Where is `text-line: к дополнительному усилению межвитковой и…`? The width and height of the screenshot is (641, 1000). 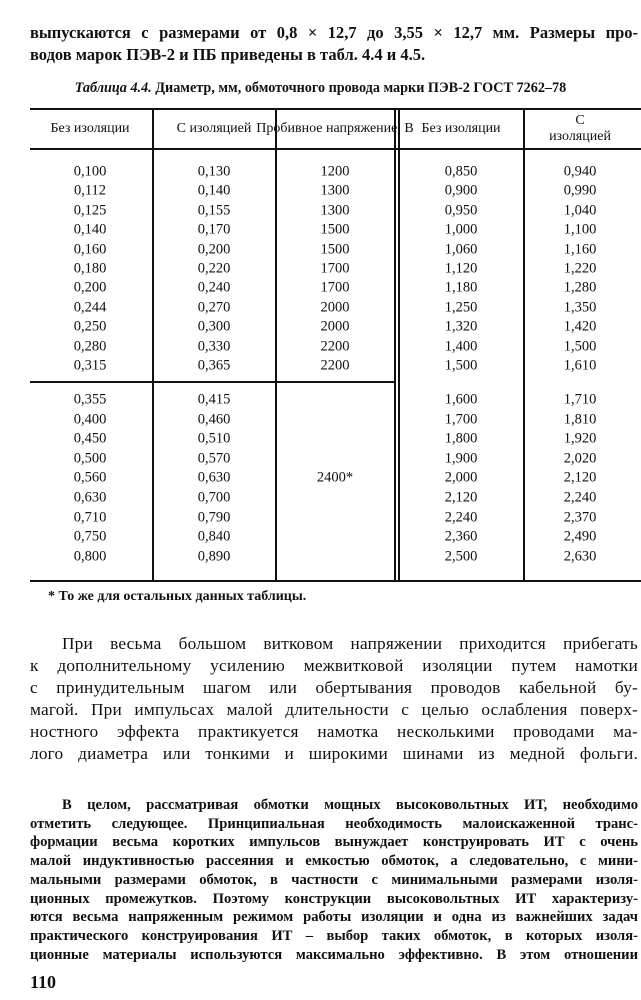
text-line: к дополнительному усилению межвитковой и… is located at coordinates (334, 665).